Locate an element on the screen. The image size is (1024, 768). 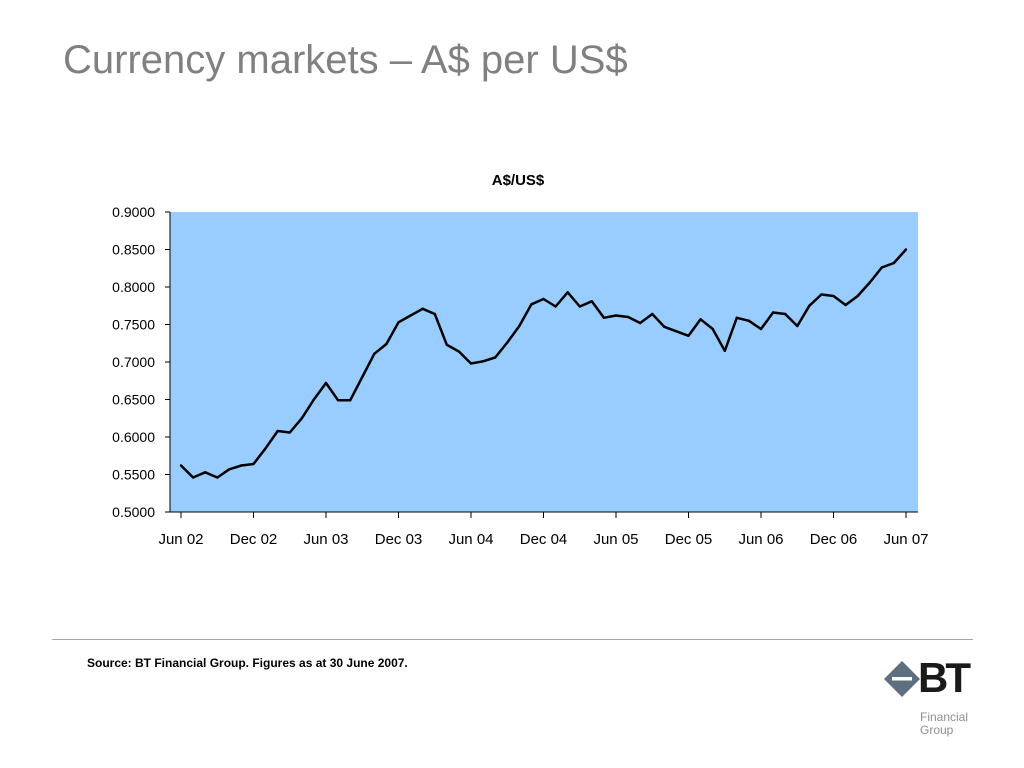
footer-divider is located at coordinates (512, 639).